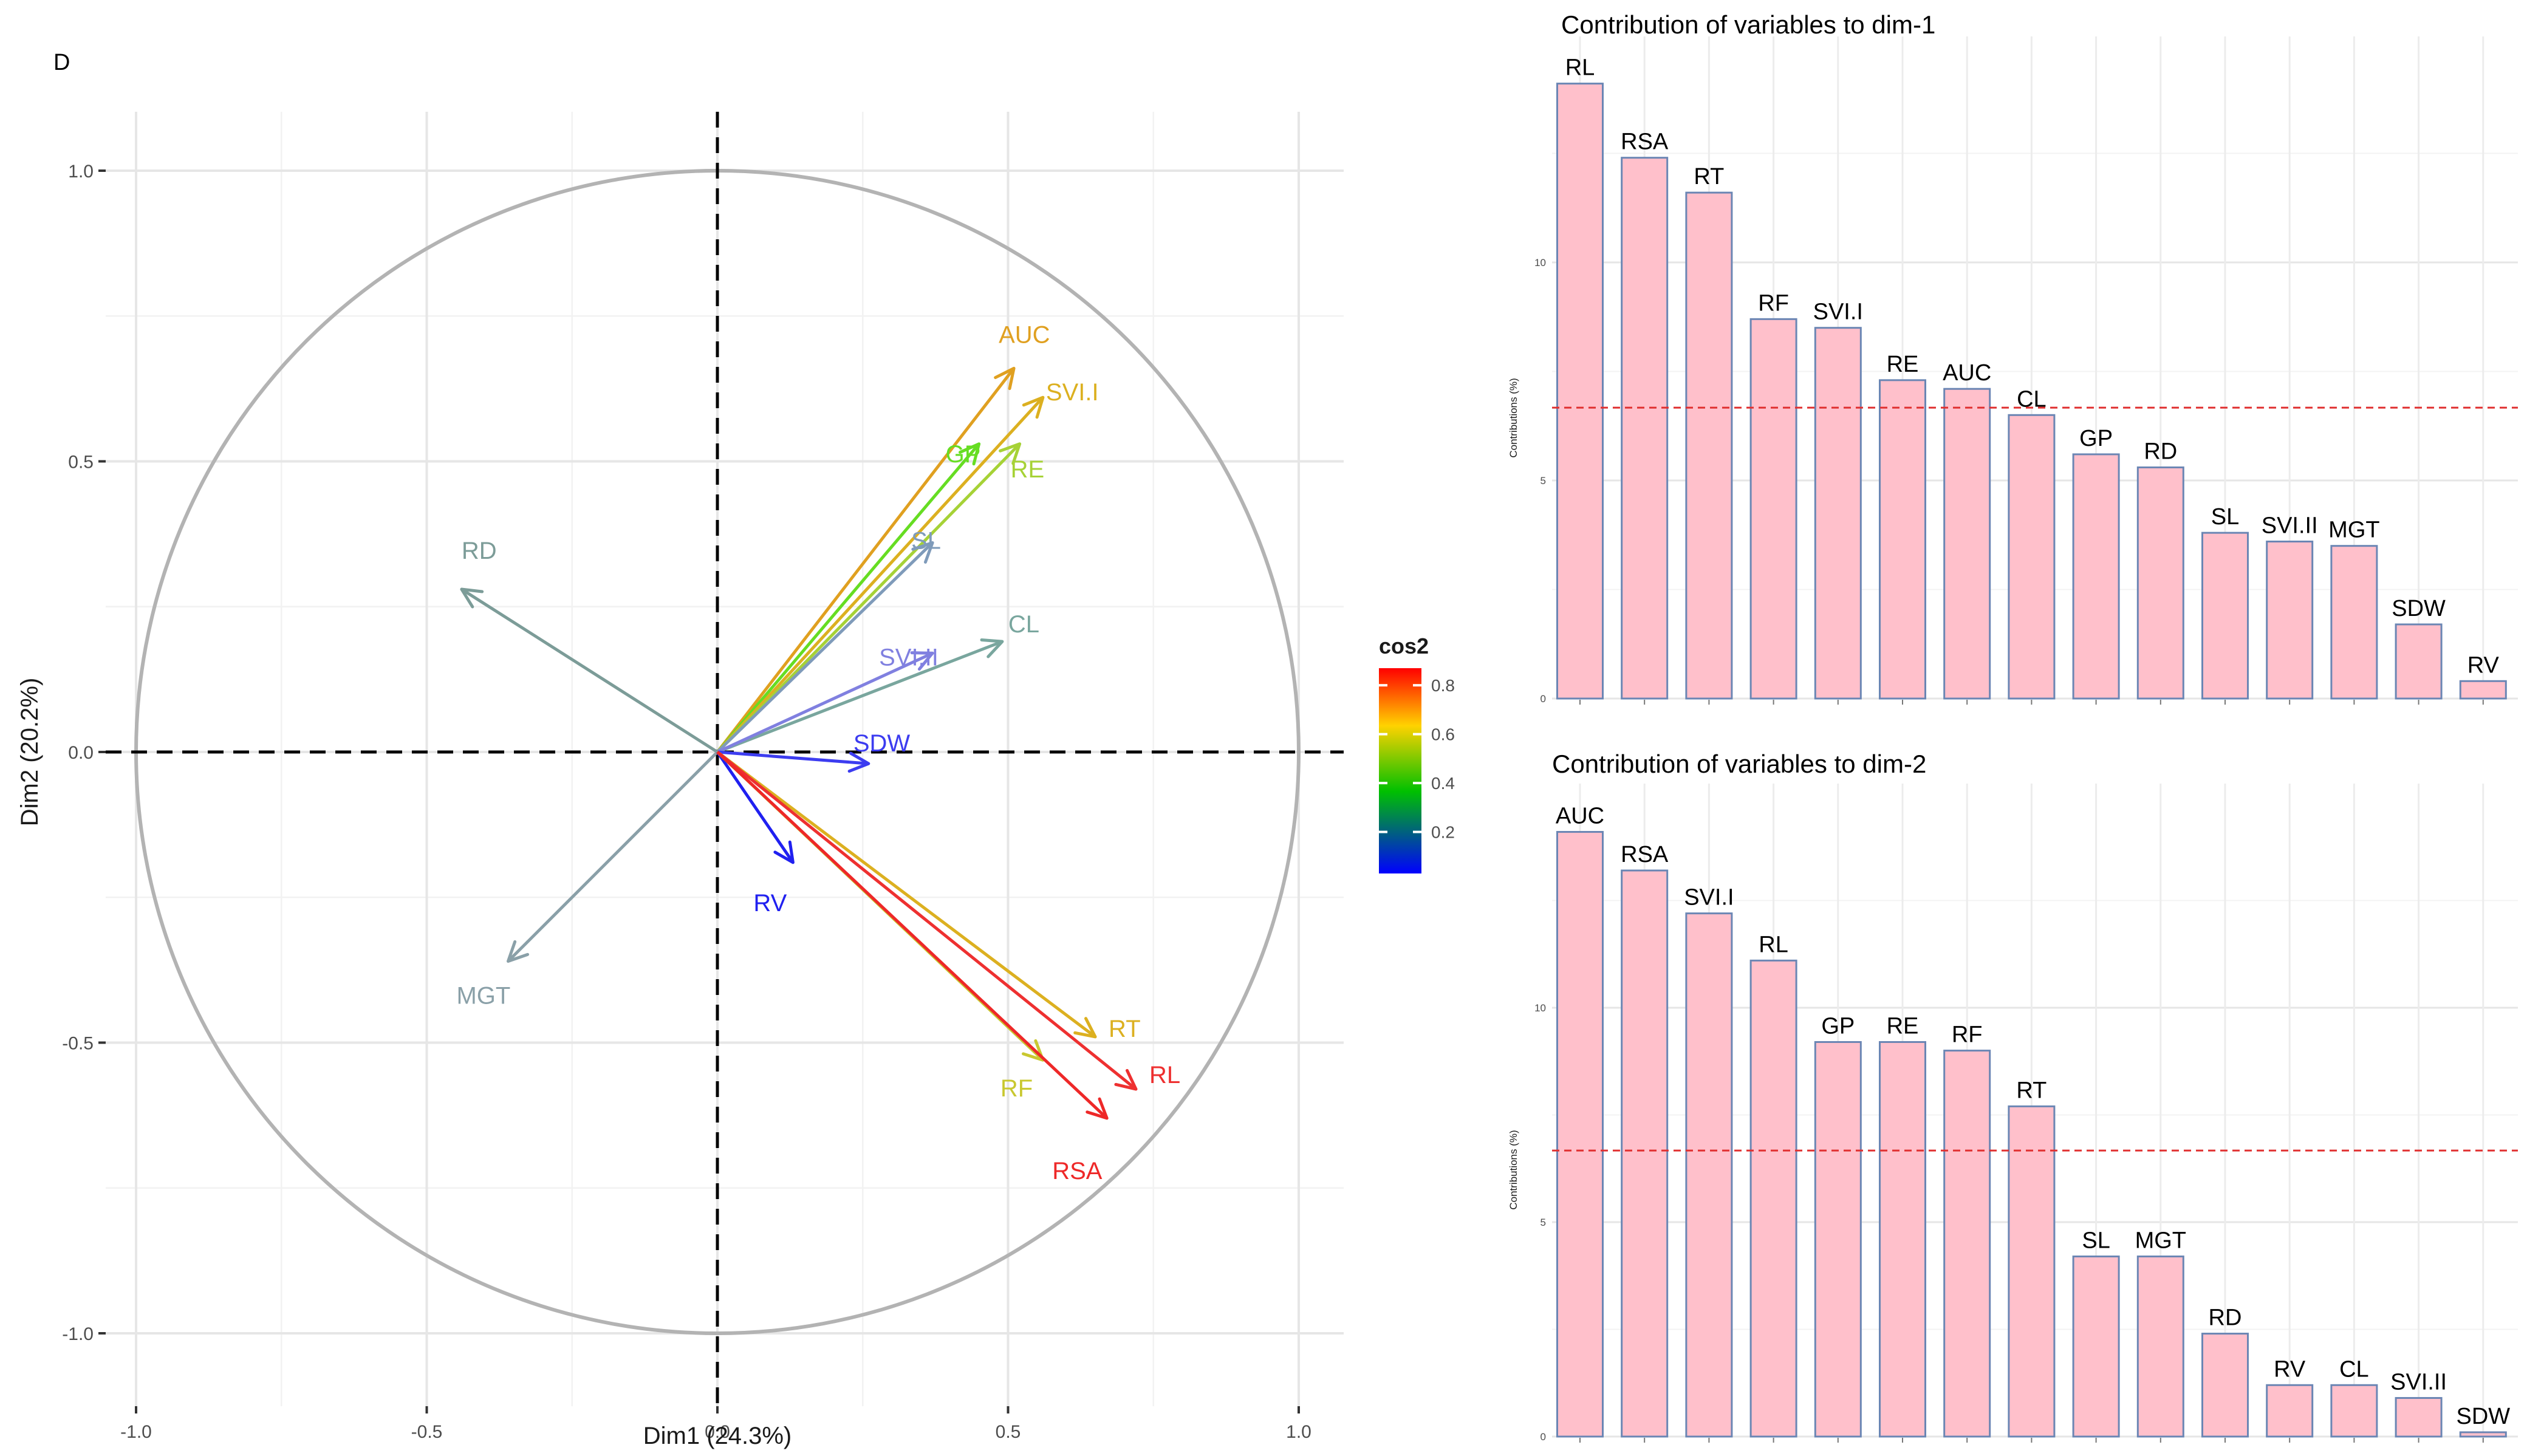 The width and height of the screenshot is (2527, 1456). I want to click on bar2-bar-sl: SL, so click(2096, 1333).